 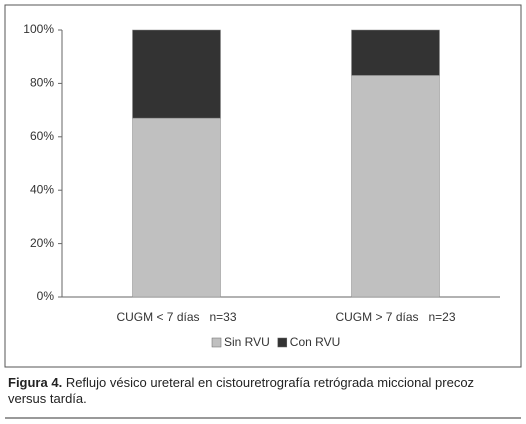 What do you see at coordinates (42, 189) in the screenshot?
I see `y-tick-label: 40%` at bounding box center [42, 189].